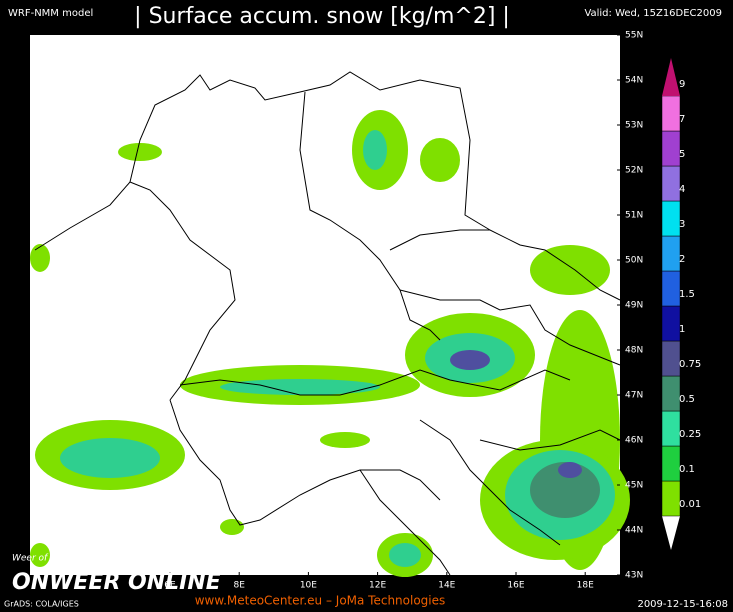 The height and width of the screenshot is (612, 733). What do you see at coordinates (239, 586) in the screenshot?
I see `lon-label: 8E` at bounding box center [239, 586].